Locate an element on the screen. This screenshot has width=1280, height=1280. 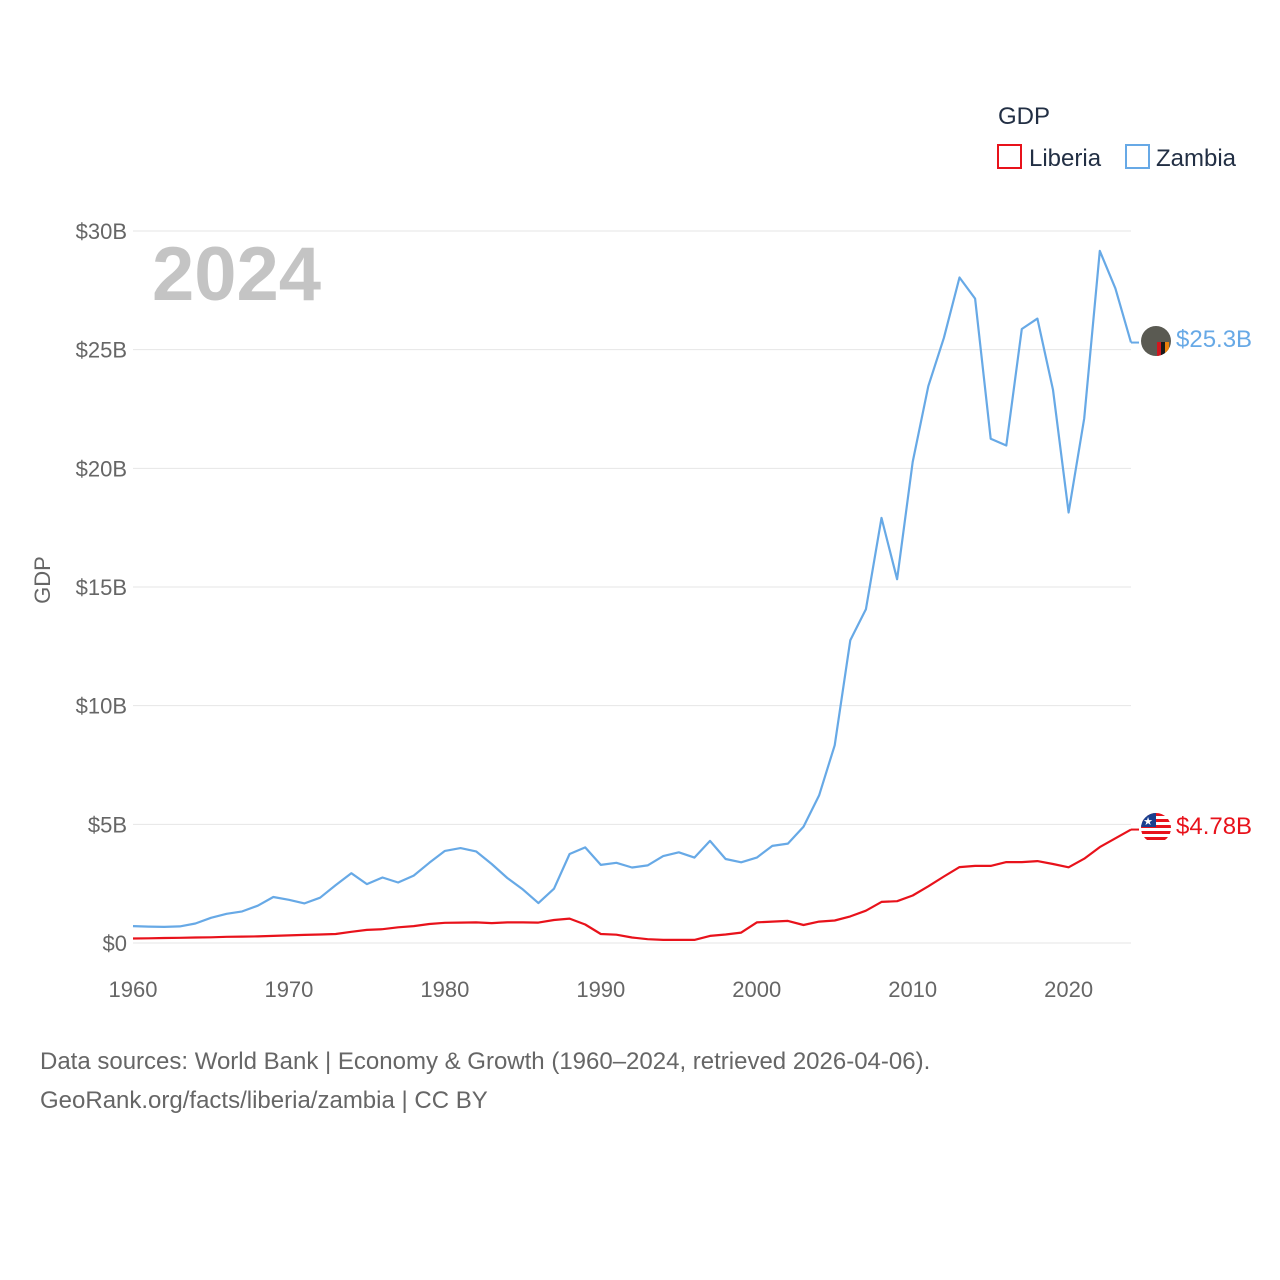
x-tick-label: 1990 is located at coordinates (600, 989).